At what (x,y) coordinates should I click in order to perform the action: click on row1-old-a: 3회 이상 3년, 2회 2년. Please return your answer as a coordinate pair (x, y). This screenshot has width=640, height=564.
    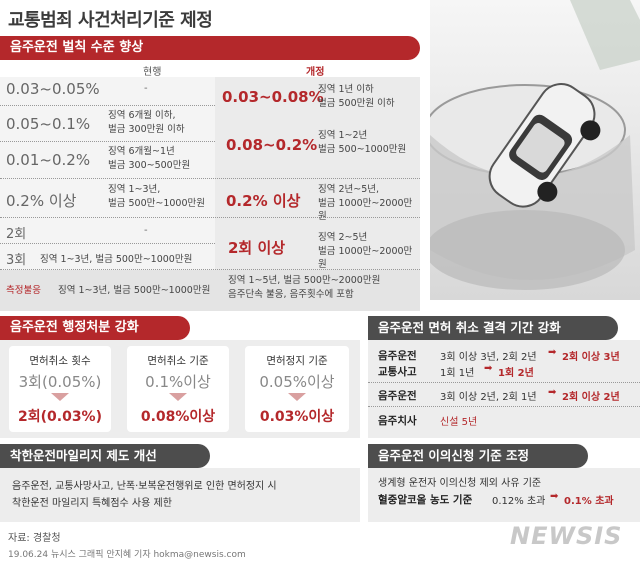
    Looking at the image, I should click on (488, 357).